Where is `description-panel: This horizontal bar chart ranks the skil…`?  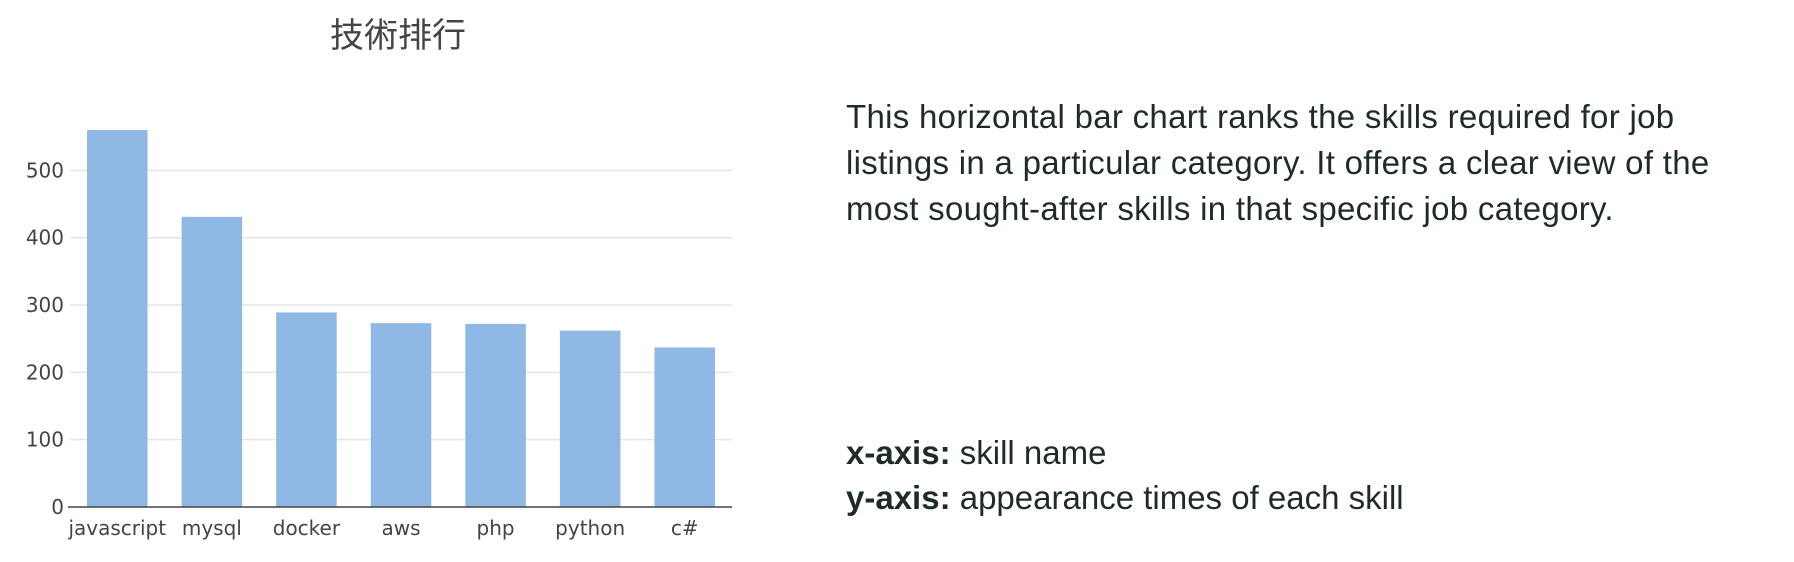
description-panel: This horizontal bar chart ranks the skil… is located at coordinates (1316, 163).